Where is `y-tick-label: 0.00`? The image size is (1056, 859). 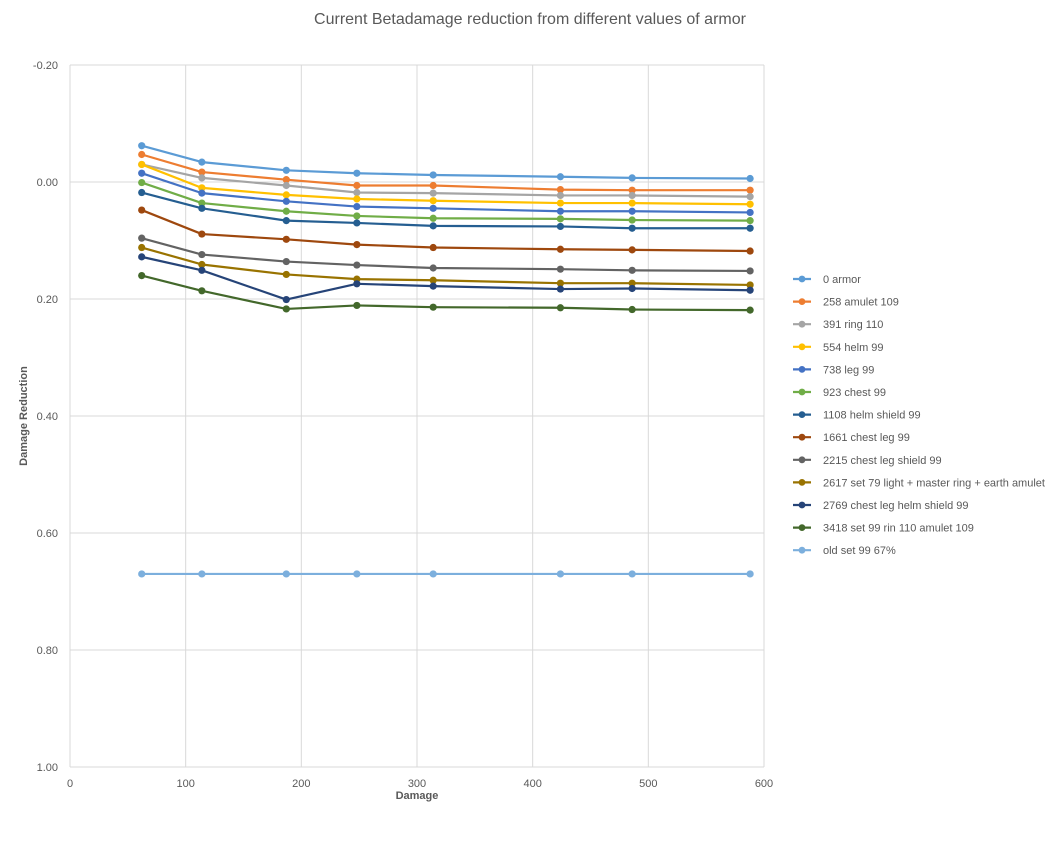 y-tick-label: 0.00 is located at coordinates (47, 183).